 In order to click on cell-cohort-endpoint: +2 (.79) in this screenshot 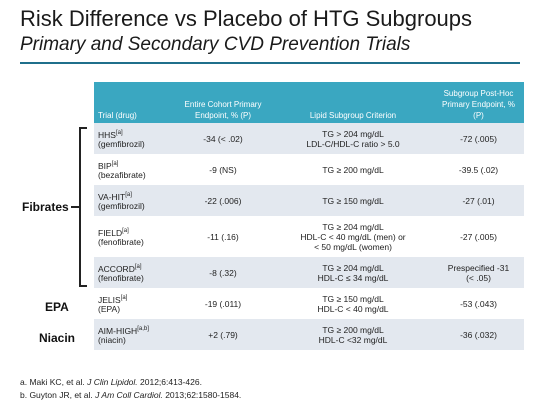, I will do `click(223, 334)`.